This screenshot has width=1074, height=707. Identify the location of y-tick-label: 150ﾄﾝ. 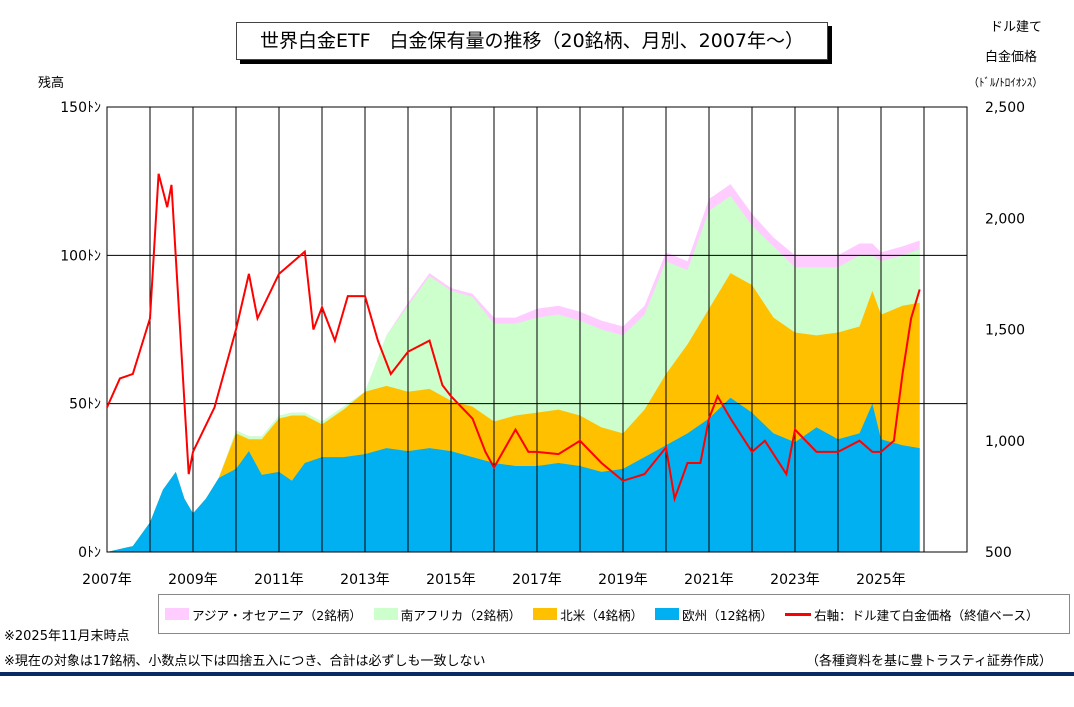
(80, 108).